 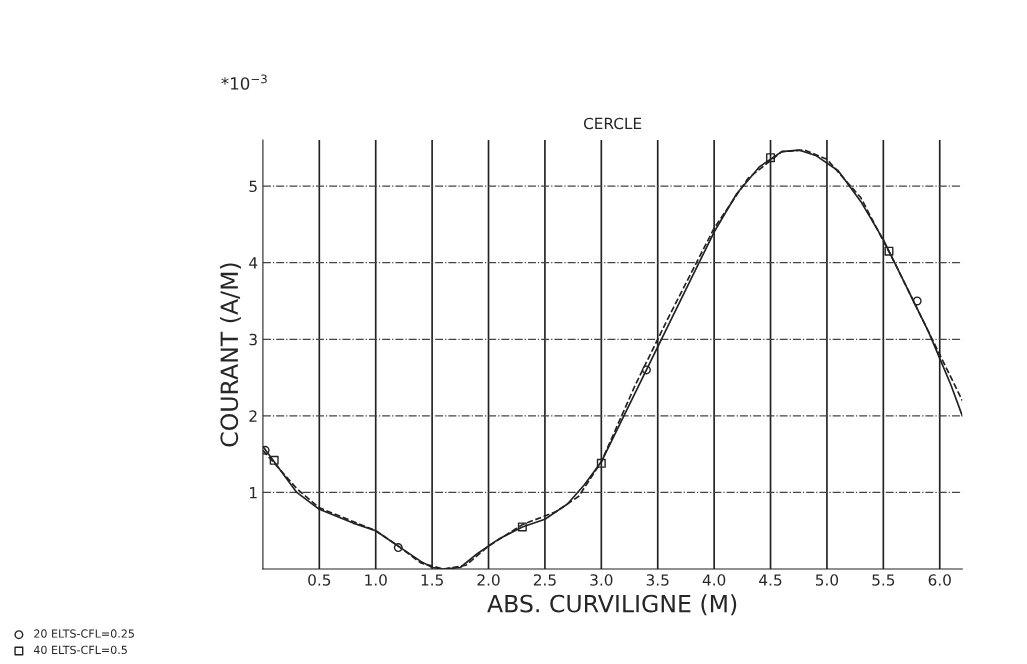 What do you see at coordinates (253, 186) in the screenshot?
I see `y-tick-label: 5` at bounding box center [253, 186].